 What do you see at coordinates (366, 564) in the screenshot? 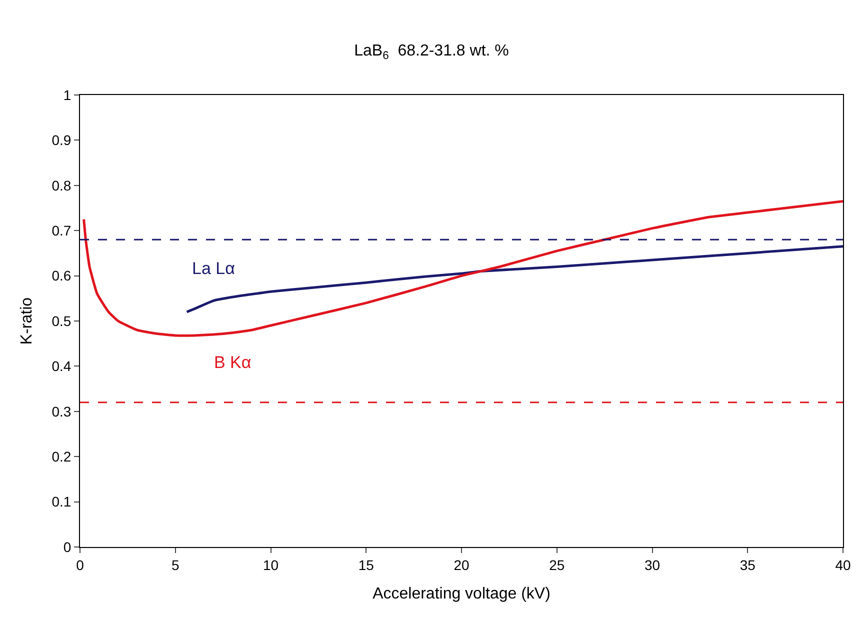
I see `x-tick-label: 15` at bounding box center [366, 564].